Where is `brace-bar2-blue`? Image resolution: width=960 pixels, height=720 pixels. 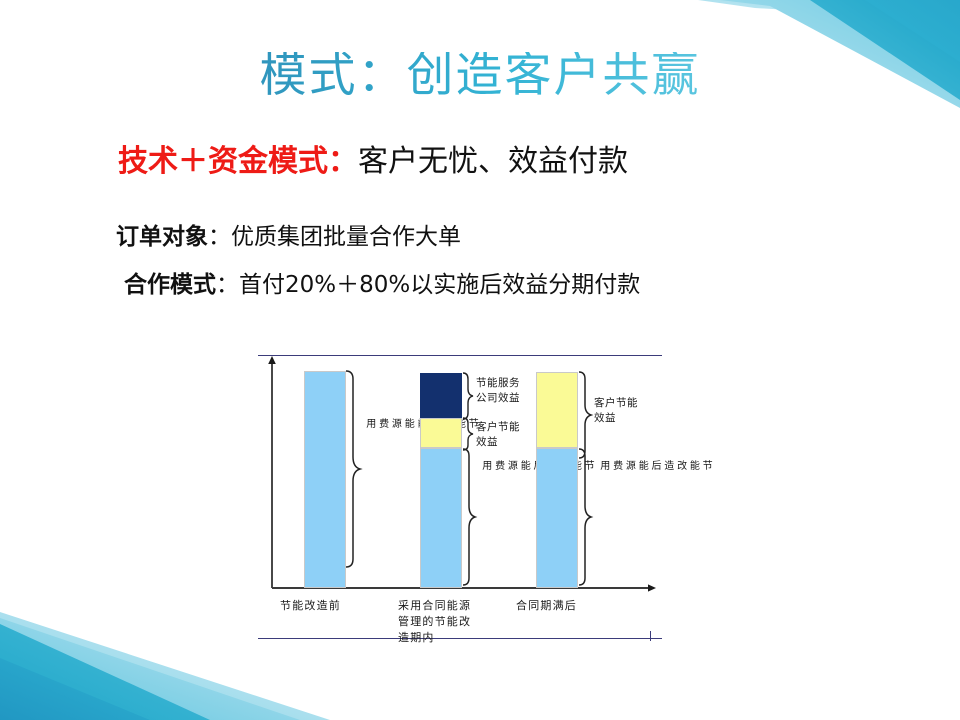
brace-bar2-blue is located at coordinates (470, 517).